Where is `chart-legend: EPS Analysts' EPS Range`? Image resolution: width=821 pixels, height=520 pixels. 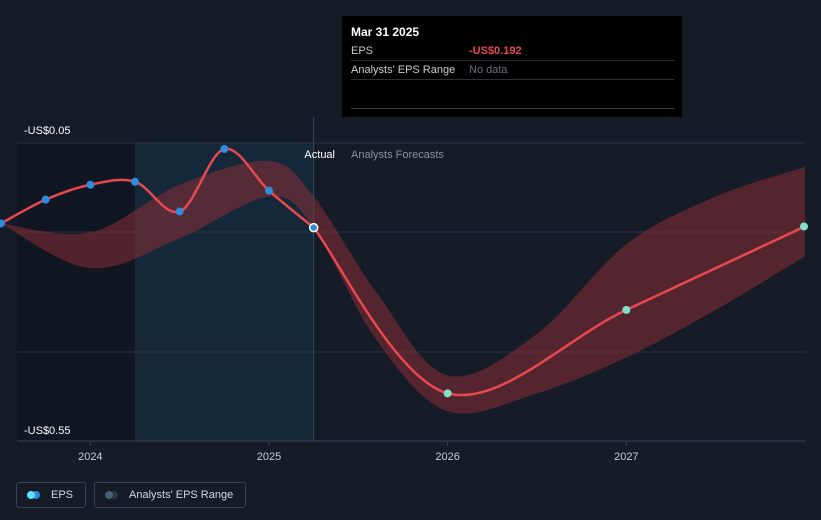
chart-legend: EPS Analysts' EPS Range is located at coordinates (131, 495).